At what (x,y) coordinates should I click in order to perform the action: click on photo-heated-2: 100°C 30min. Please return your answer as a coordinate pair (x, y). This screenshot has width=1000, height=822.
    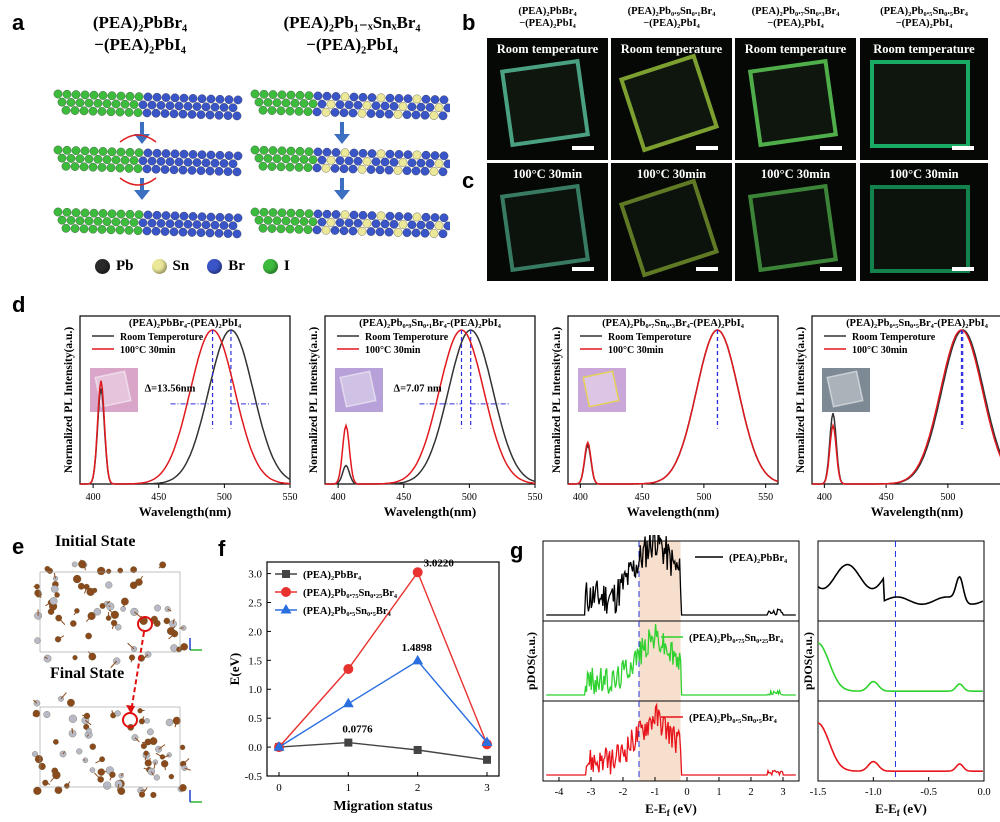
    Looking at the image, I should click on (671, 222).